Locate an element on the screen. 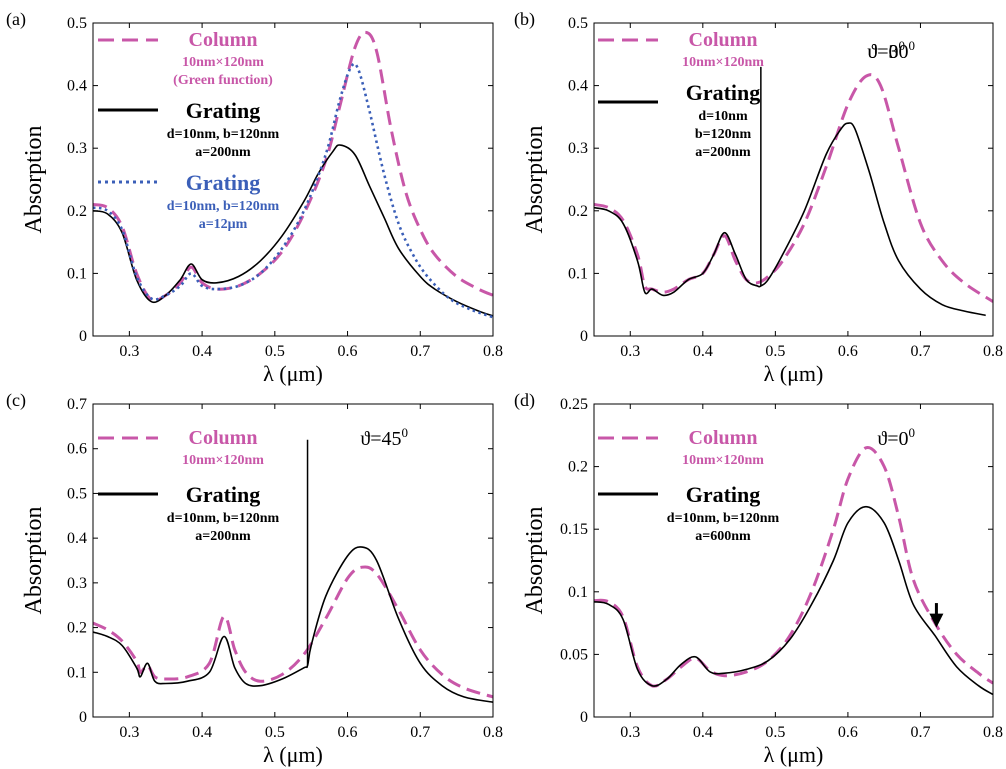 This screenshot has height=769, width=1006. y-tick-label: 0.15 is located at coordinates (574, 529).